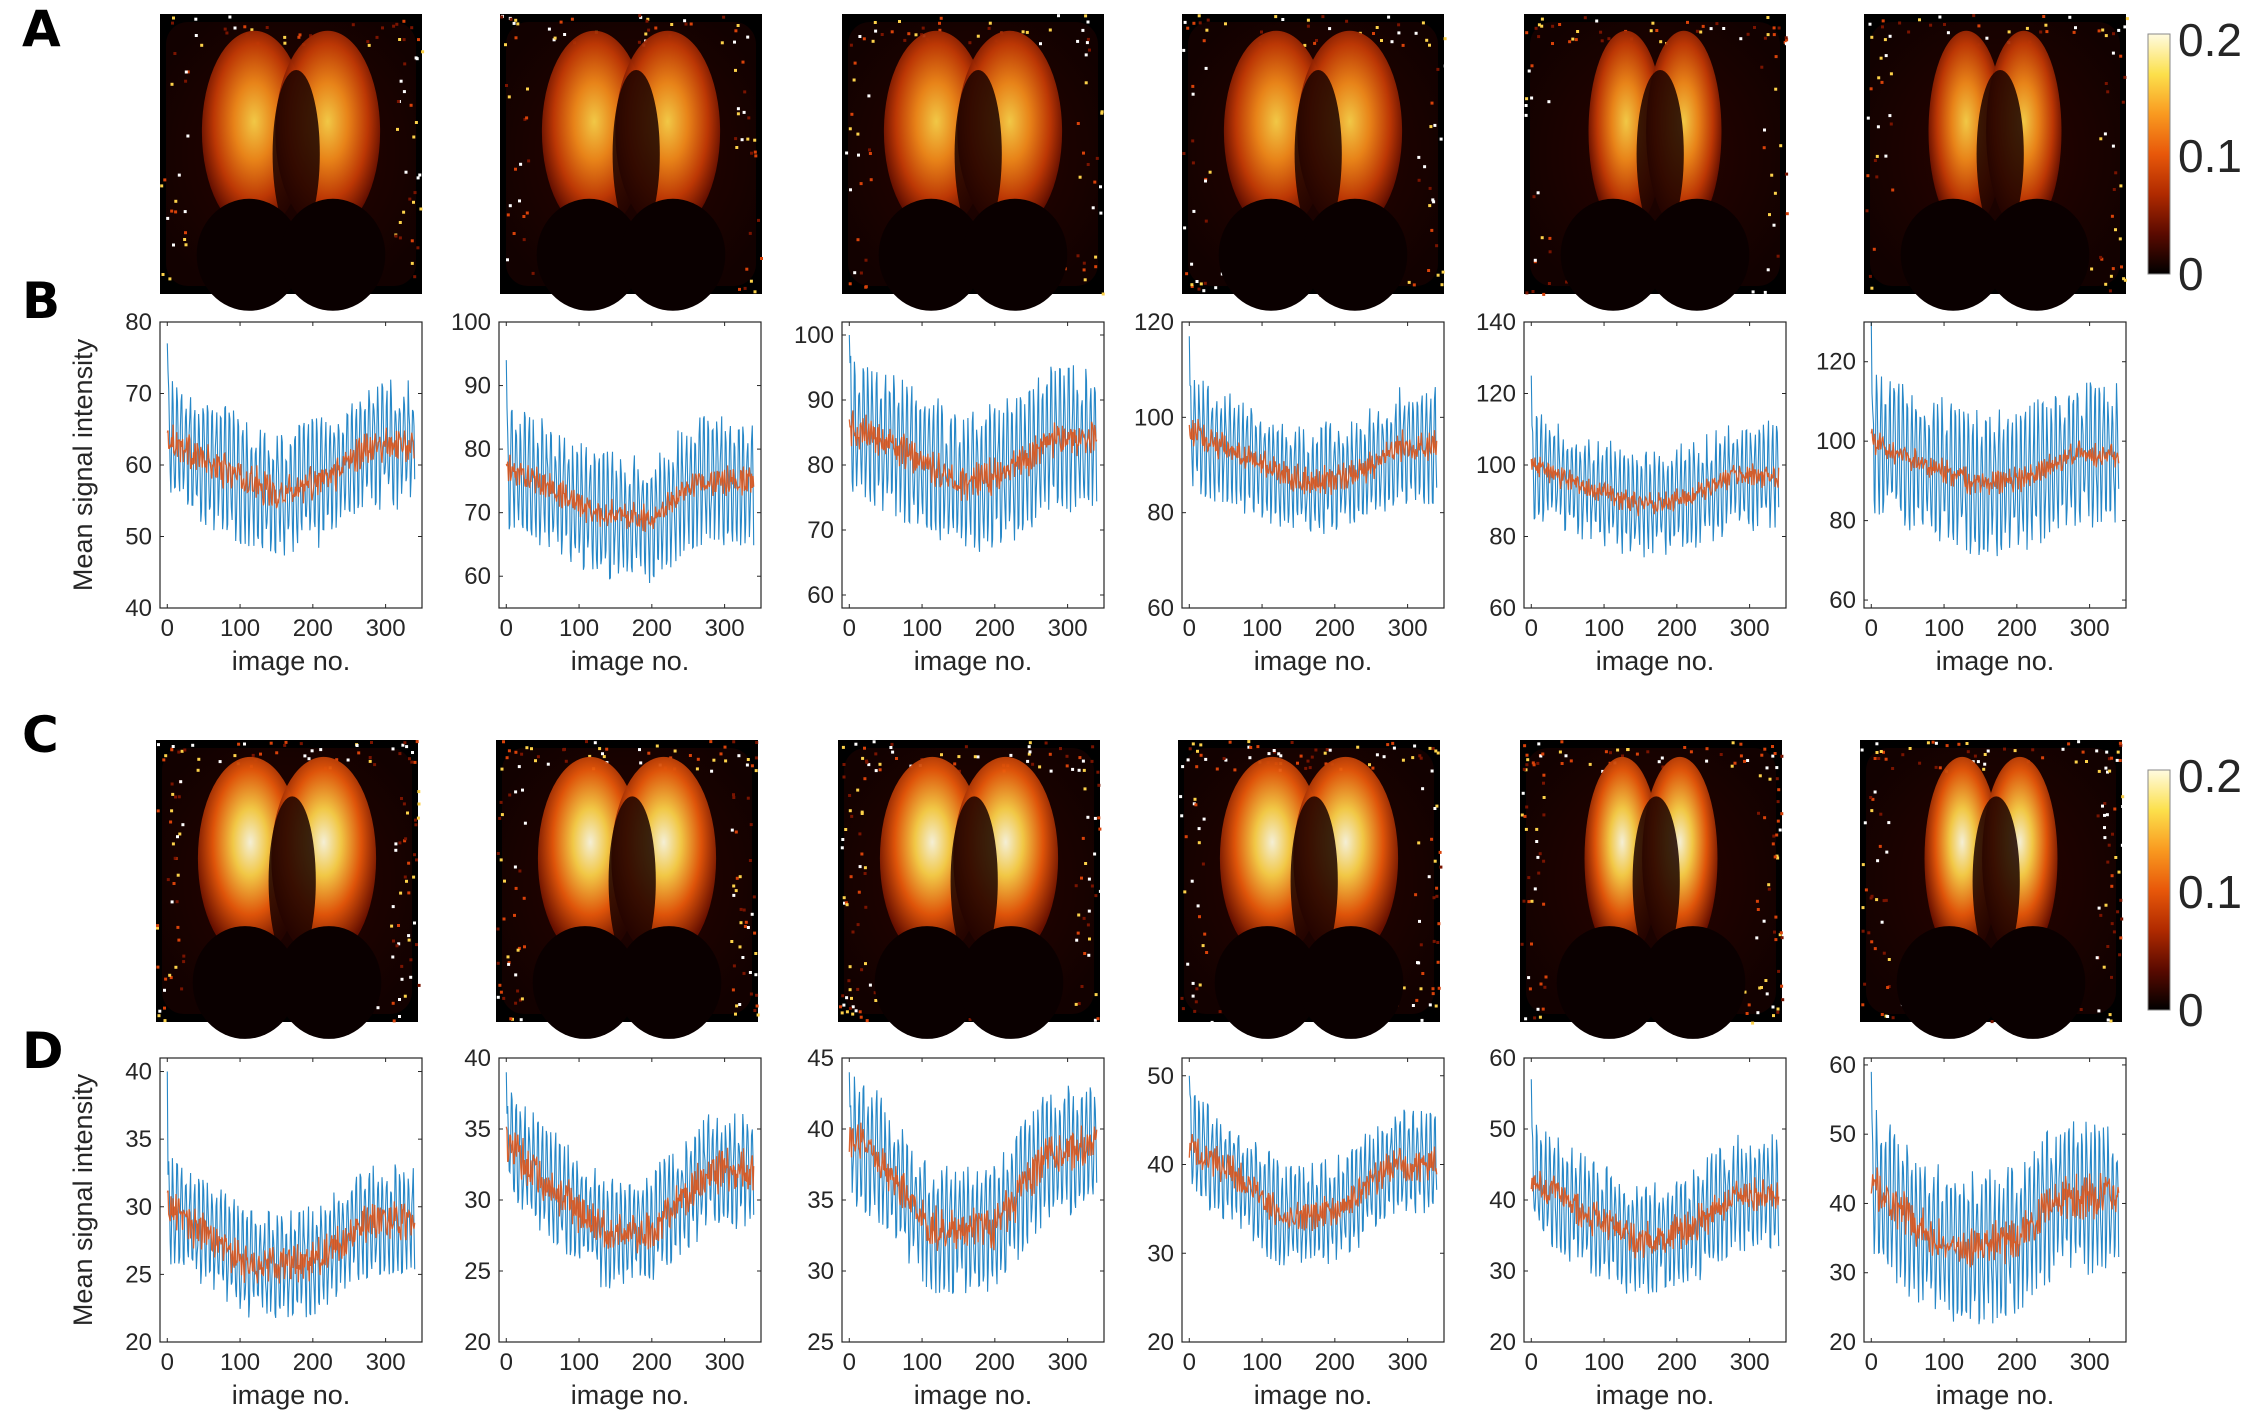 This screenshot has height=1418, width=2264. Describe the element at coordinates (41, 29) in the screenshot. I see `panel-label-a: A` at that location.